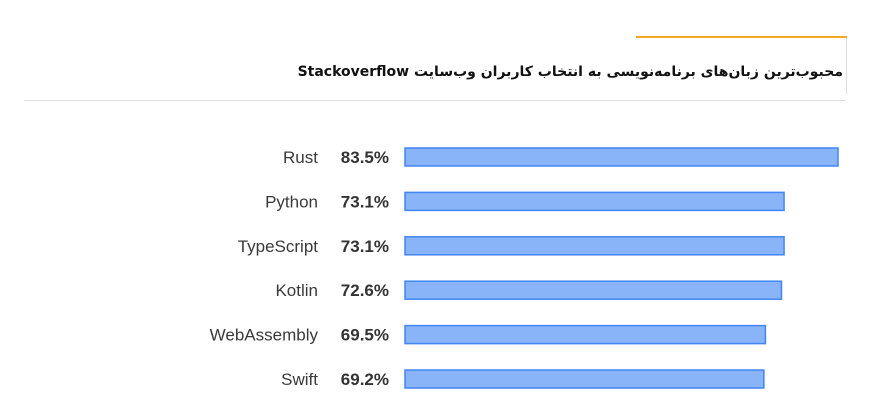 This screenshot has width=883, height=400. What do you see at coordinates (365, 335) in the screenshot?
I see `value-label: 69.5%` at bounding box center [365, 335].